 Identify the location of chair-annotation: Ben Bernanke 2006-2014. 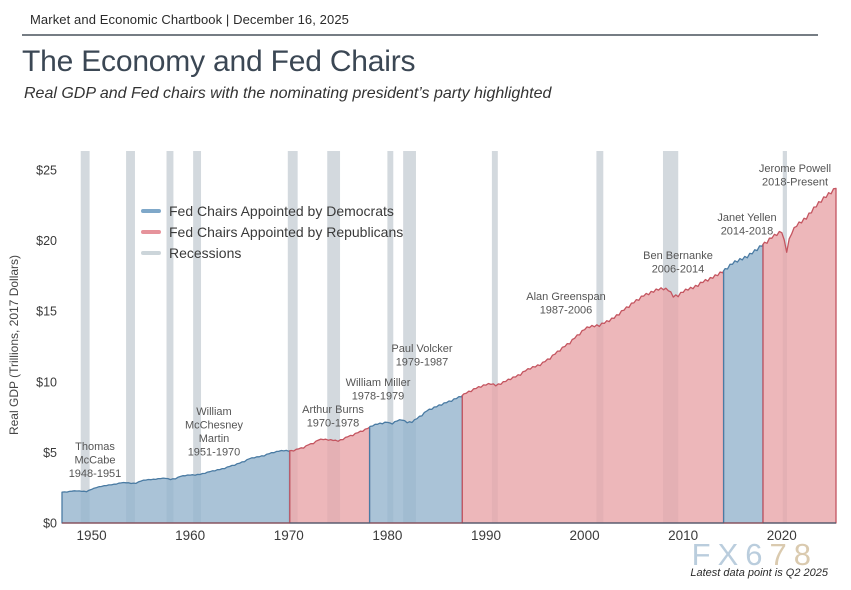
(678, 263).